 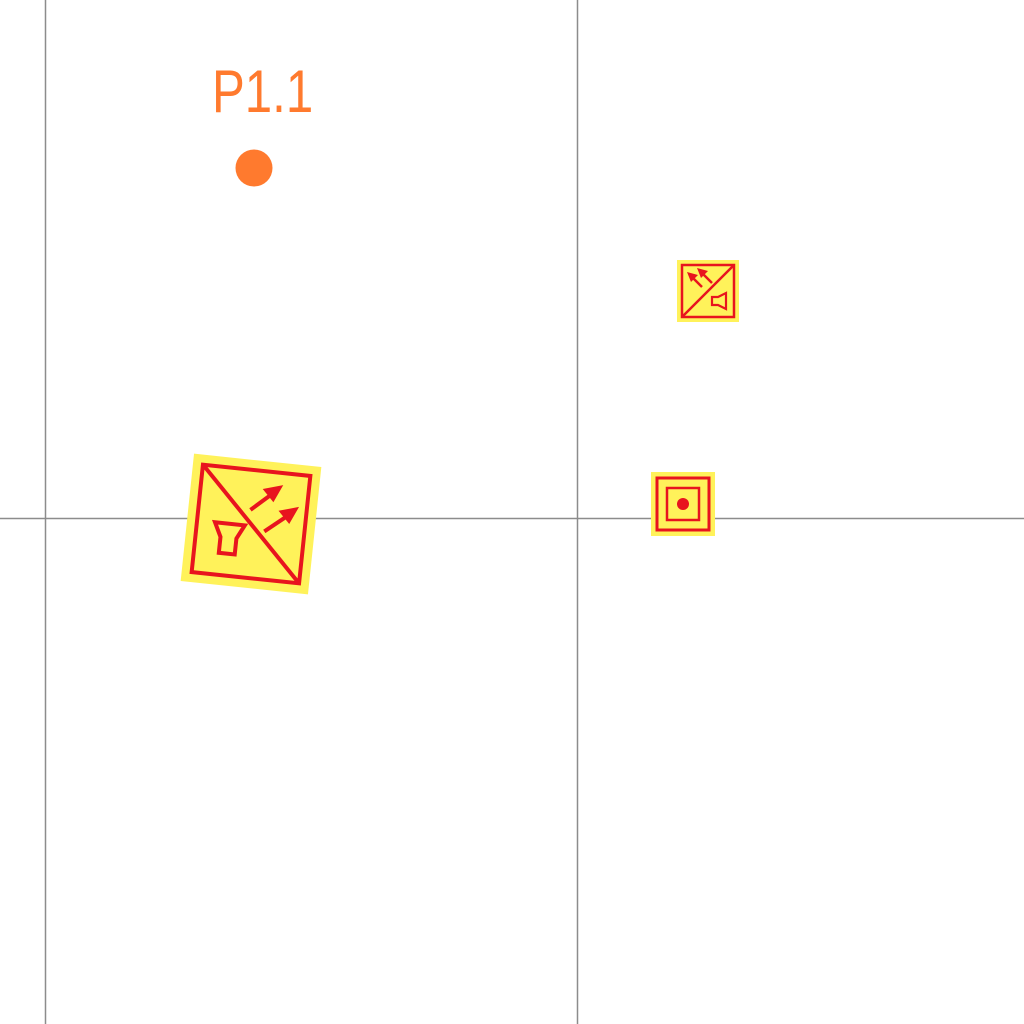 What do you see at coordinates (708, 291) in the screenshot?
I see `small-directional-sounder-icon` at bounding box center [708, 291].